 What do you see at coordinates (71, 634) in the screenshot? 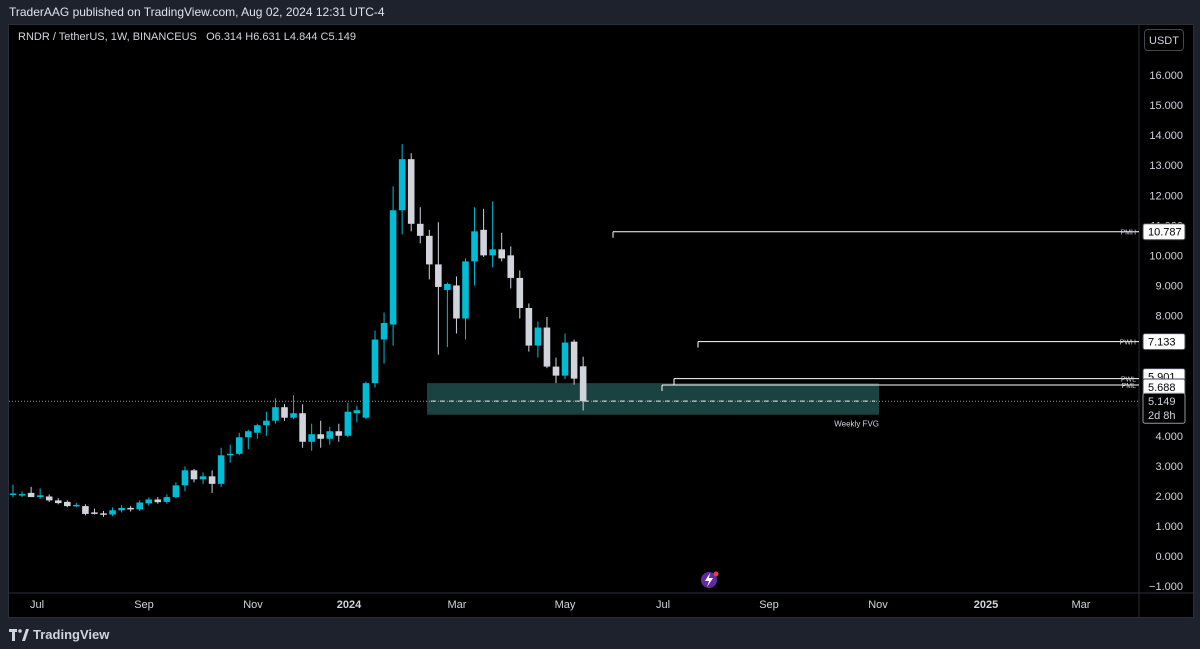
I see `tradingview-logo-text: TradingView` at bounding box center [71, 634].